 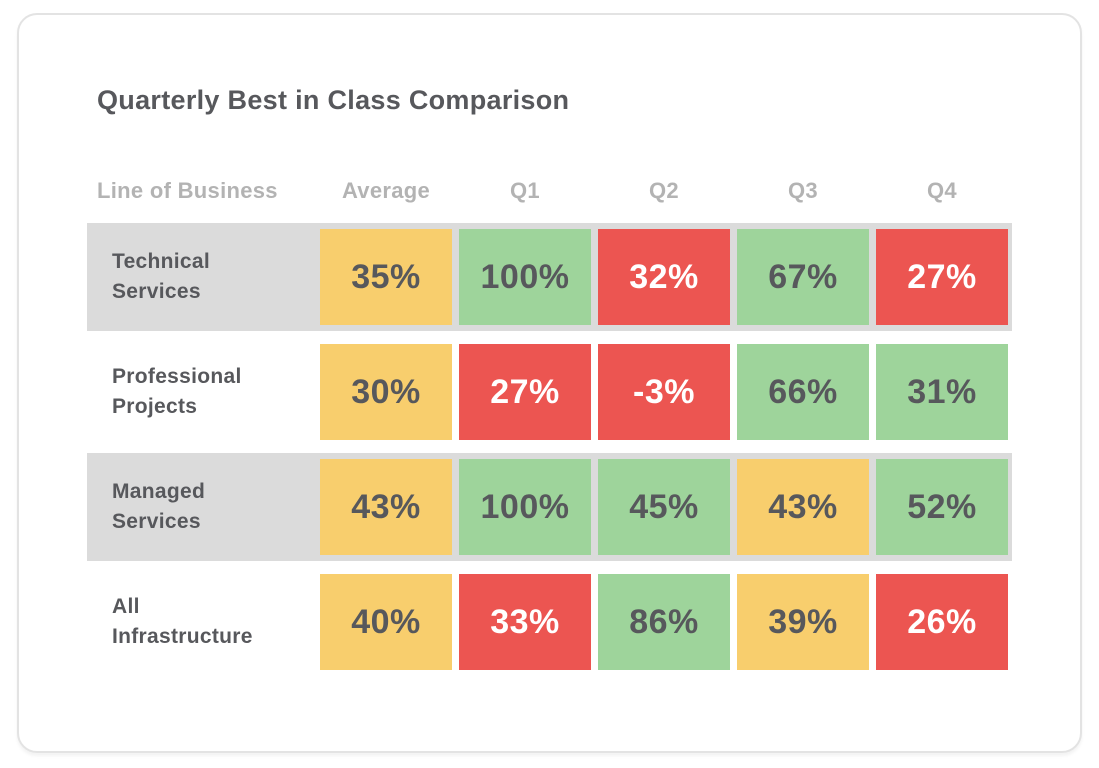 I want to click on table-row: All Infrastructure 40% 33% 86% 39% 26%, so click(x=549, y=622).